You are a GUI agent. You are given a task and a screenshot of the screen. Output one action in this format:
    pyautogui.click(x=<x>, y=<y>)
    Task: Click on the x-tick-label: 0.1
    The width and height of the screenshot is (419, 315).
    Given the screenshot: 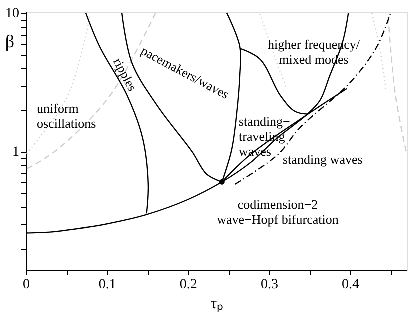 What is the action you would take?
    pyautogui.click(x=107, y=285)
    